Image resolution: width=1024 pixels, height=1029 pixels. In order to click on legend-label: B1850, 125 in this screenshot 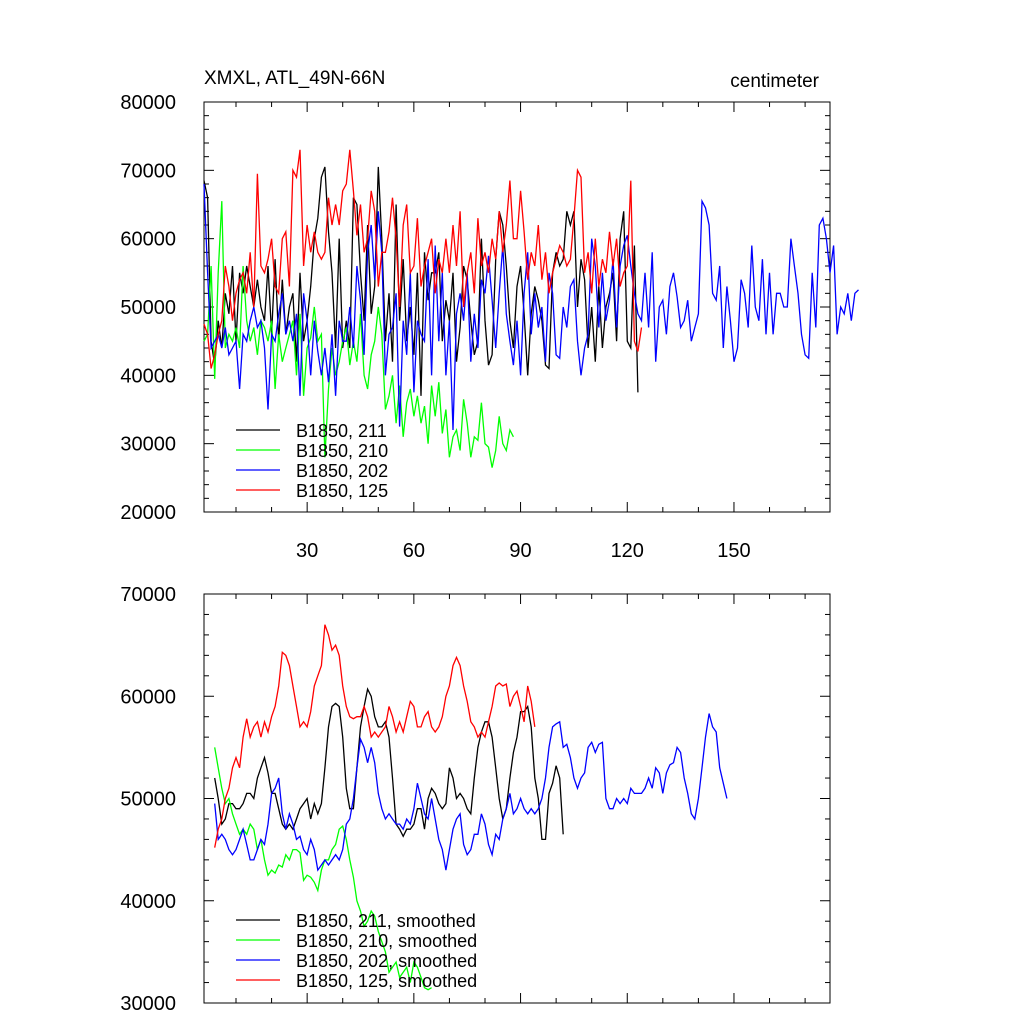, I will do `click(342, 491)`.